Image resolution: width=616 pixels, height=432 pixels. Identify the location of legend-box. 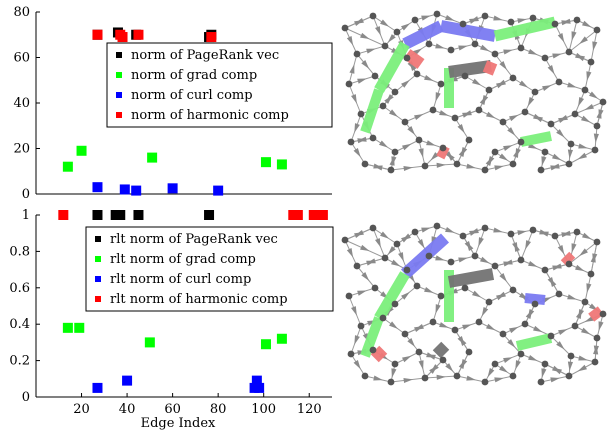
(219, 85).